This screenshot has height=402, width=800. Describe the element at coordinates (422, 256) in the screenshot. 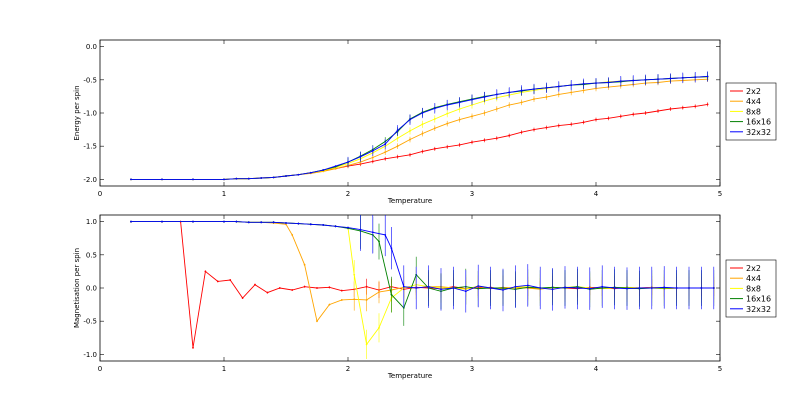

I see `magnetisation-series-line` at that location.